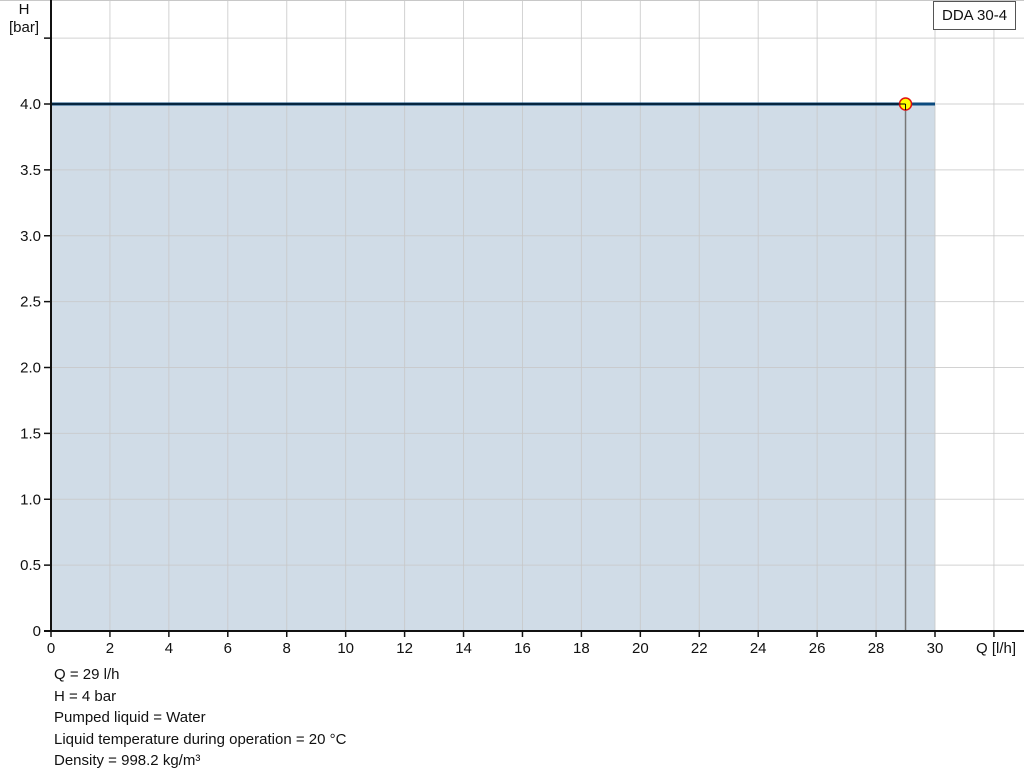 The image size is (1024, 781). Describe the element at coordinates (228, 648) in the screenshot. I see `x-tick-label: 6` at that location.